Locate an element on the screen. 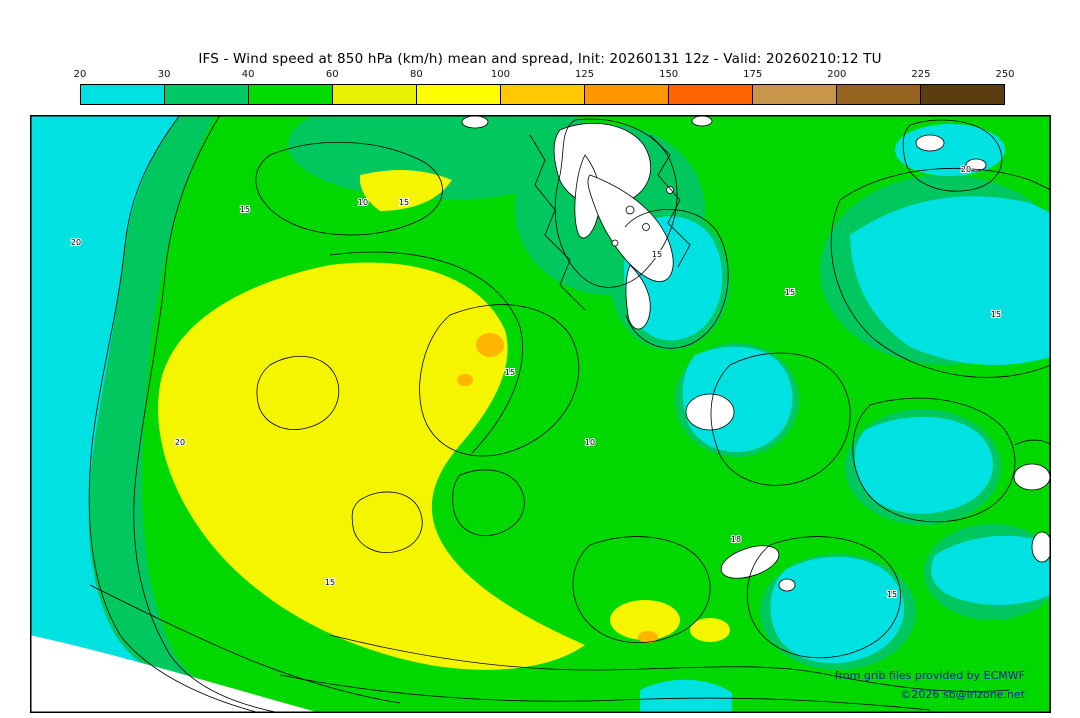  colorbar-tick-label: 225 is located at coordinates (921, 74).